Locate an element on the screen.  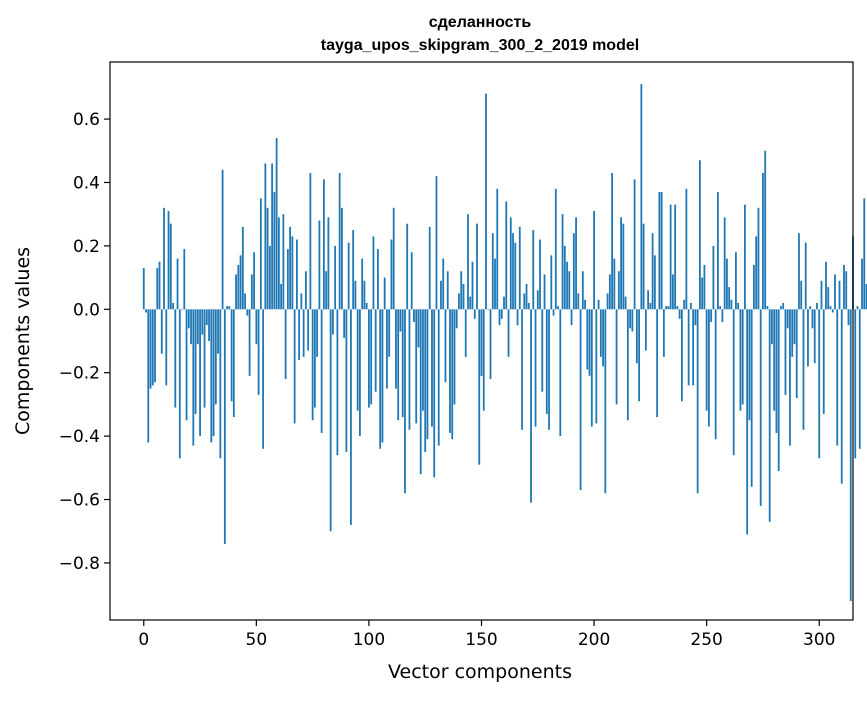
y-tick-label: 0.4 is located at coordinates (86, 183).